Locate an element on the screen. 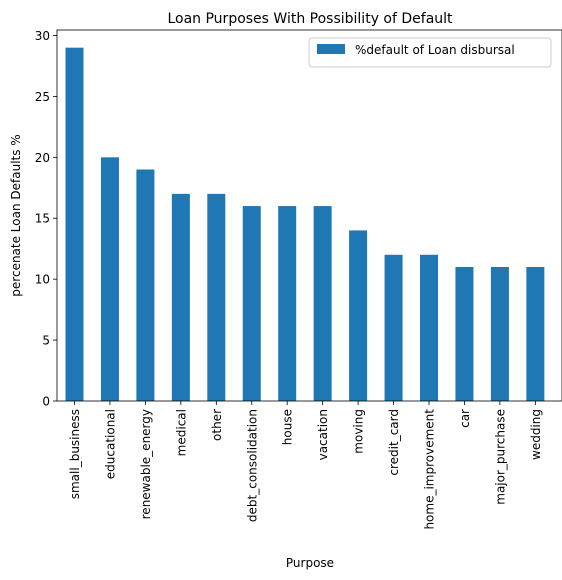 The image size is (562, 580). bar-renewable_energy is located at coordinates (145, 285).